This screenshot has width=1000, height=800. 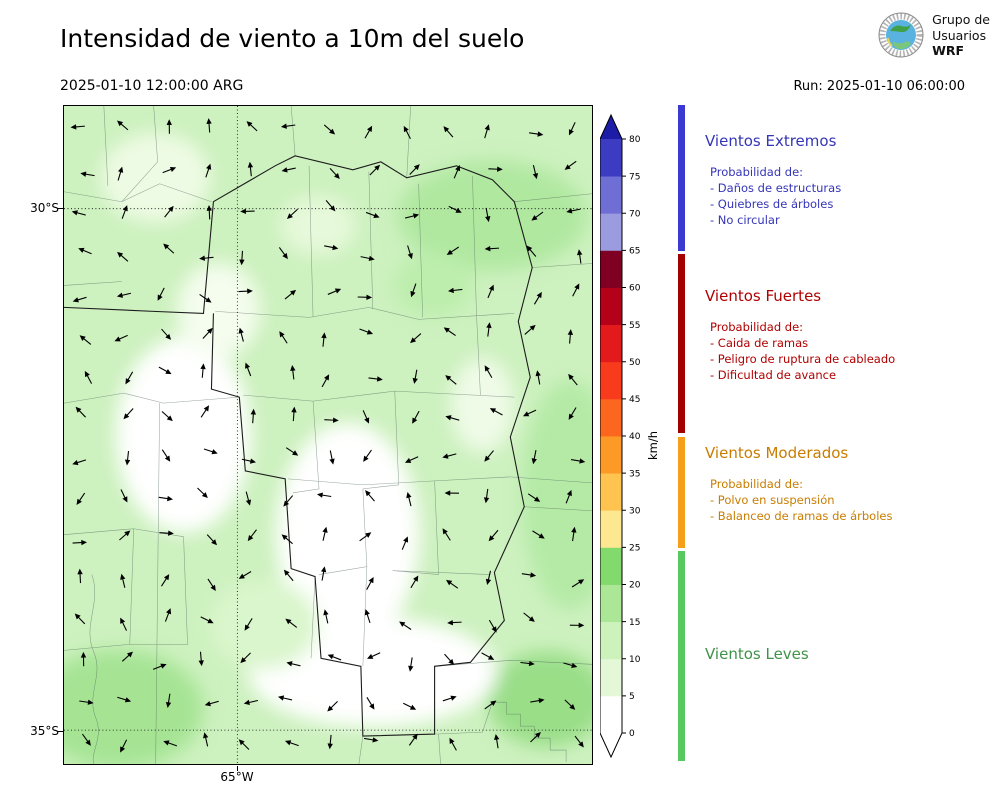 What do you see at coordinates (60, 731) in the screenshot?
I see `lat-tick-mark-35s` at bounding box center [60, 731].